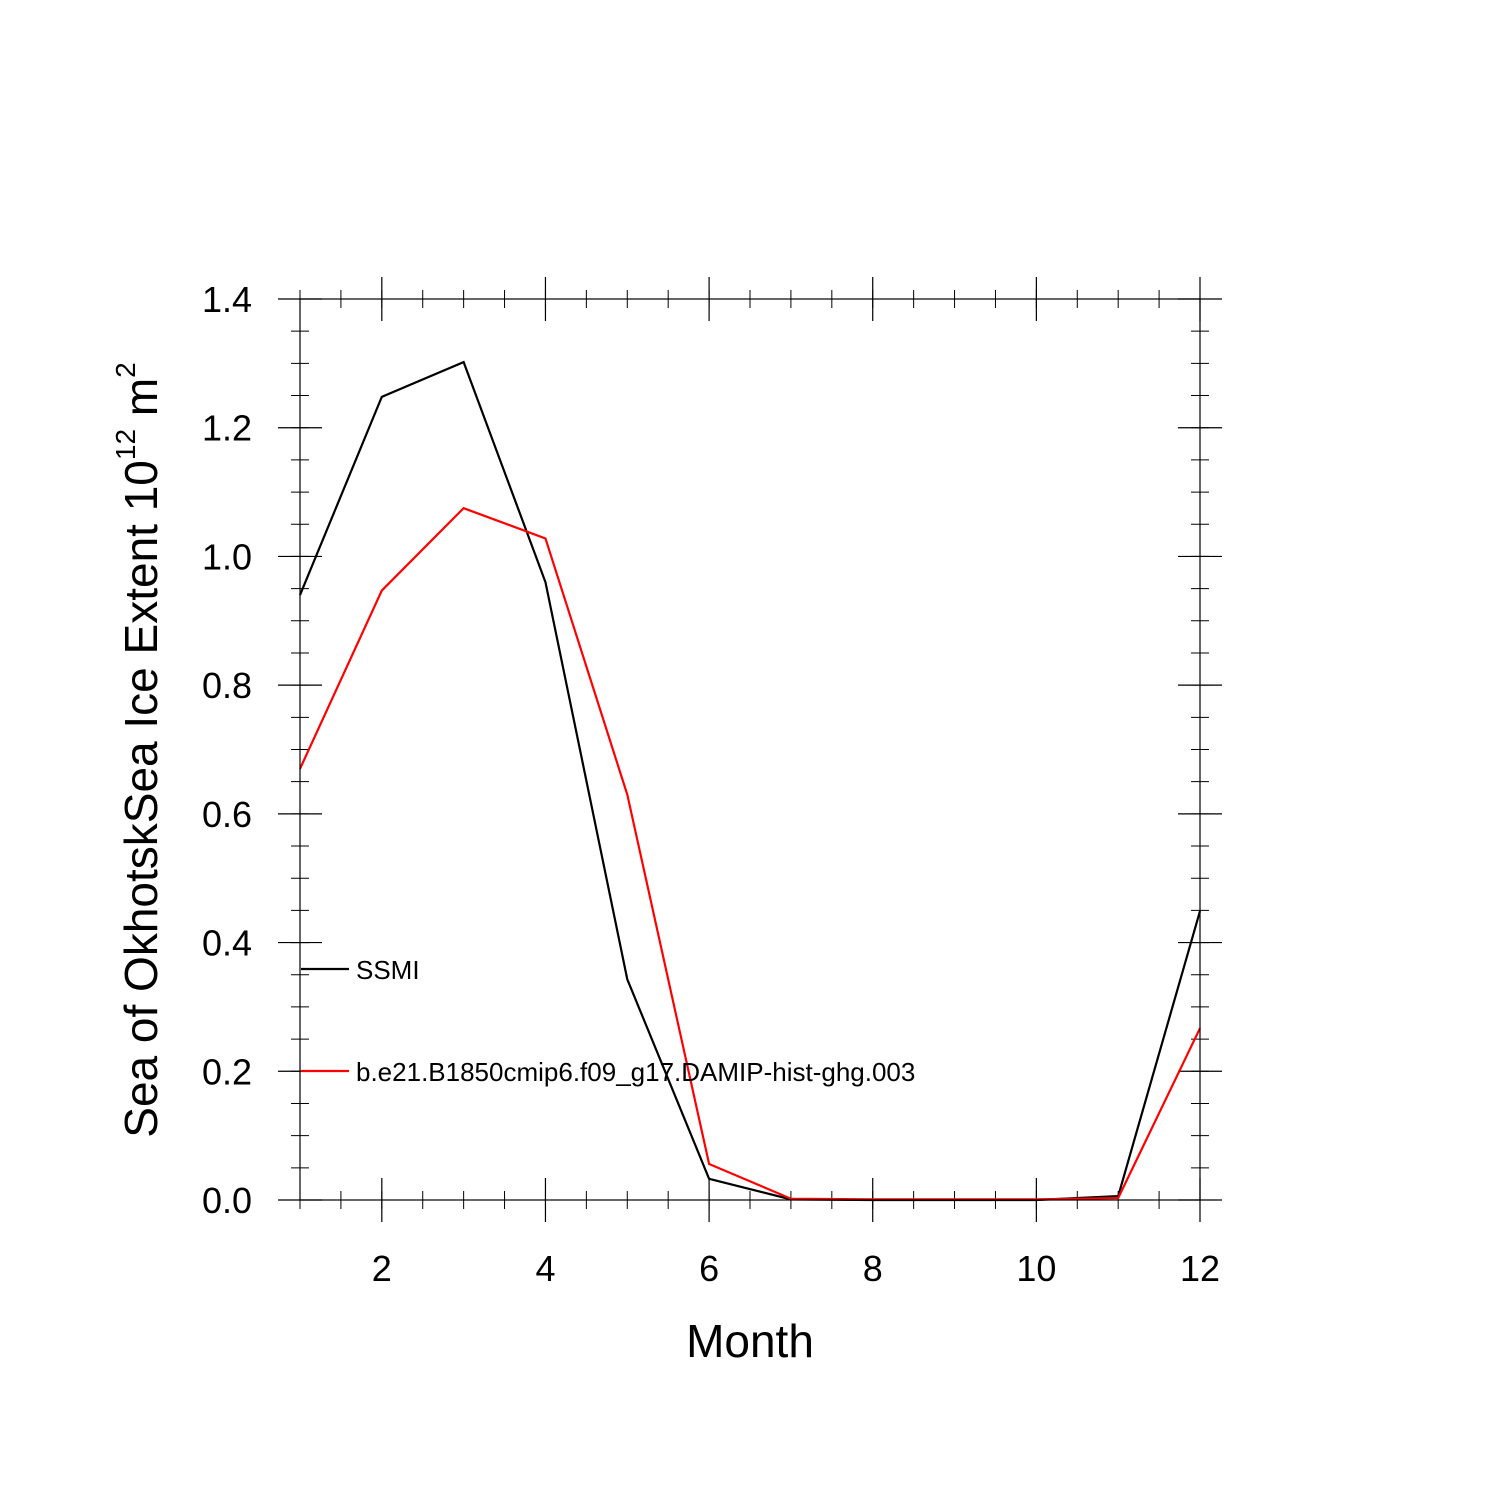  What do you see at coordinates (227, 814) in the screenshot?
I see `y-tick-label: 0.6` at bounding box center [227, 814].